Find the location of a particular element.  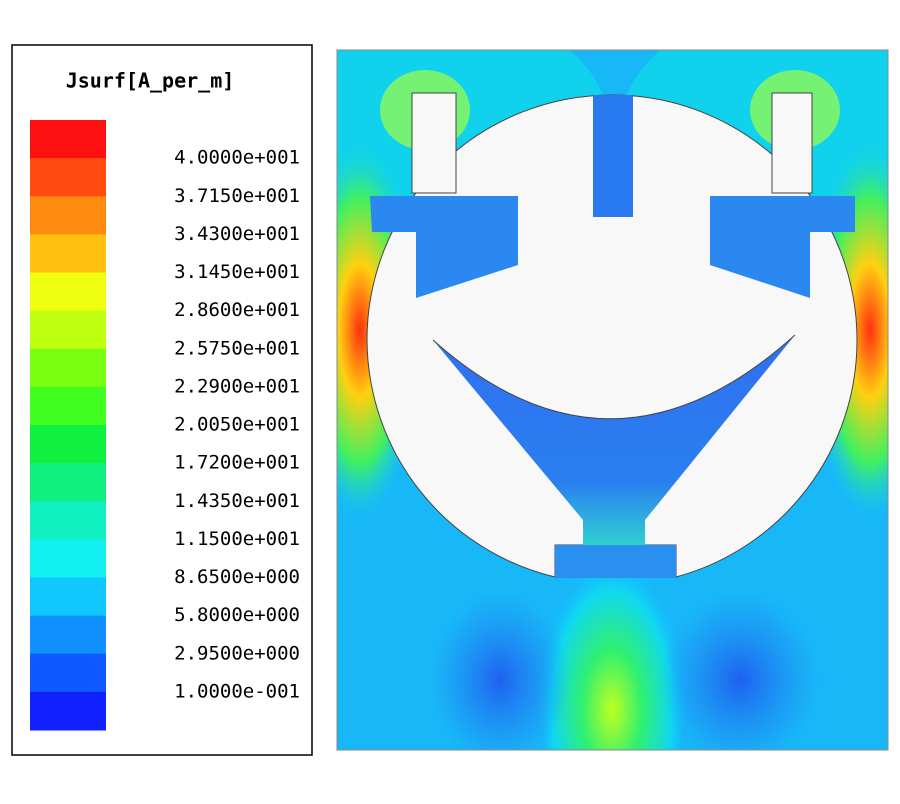

legend-label: 3.7150e+001 is located at coordinates (237, 196).